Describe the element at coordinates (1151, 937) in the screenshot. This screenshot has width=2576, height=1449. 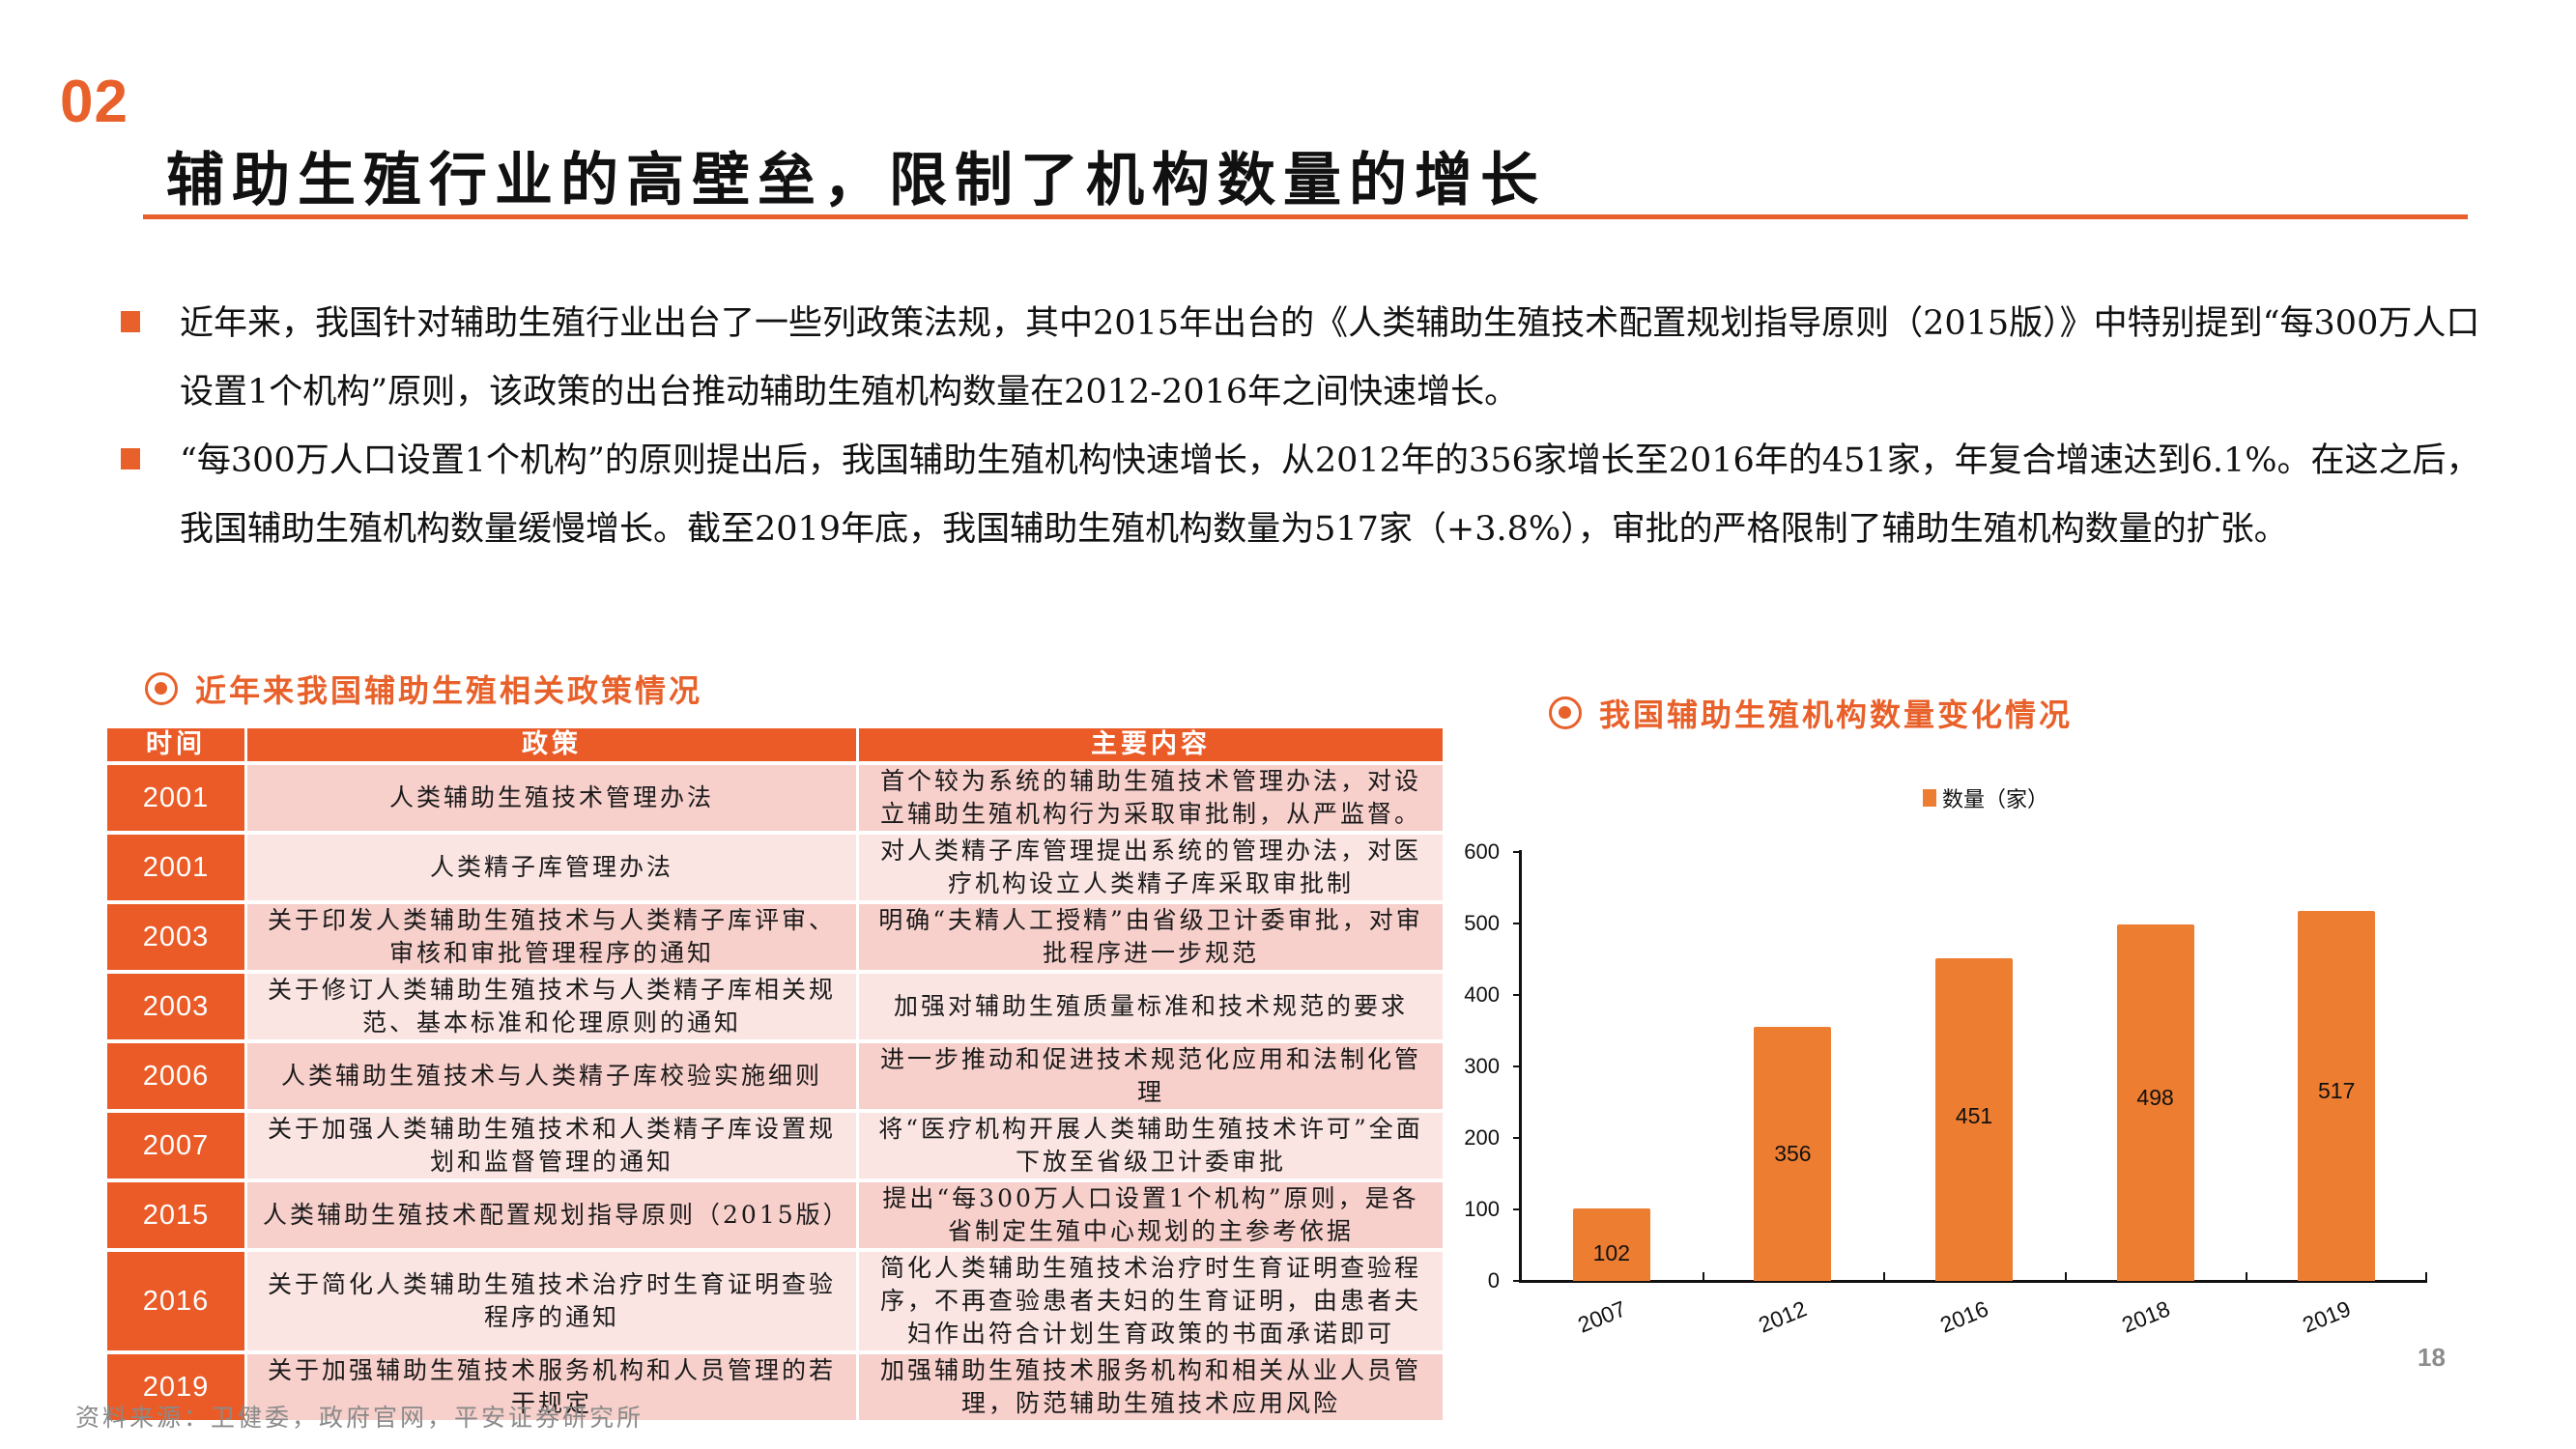
I see `content-cell: 明确“夫精人工授精”由省级卫计委审批，对审批程序进一步规范` at that location.